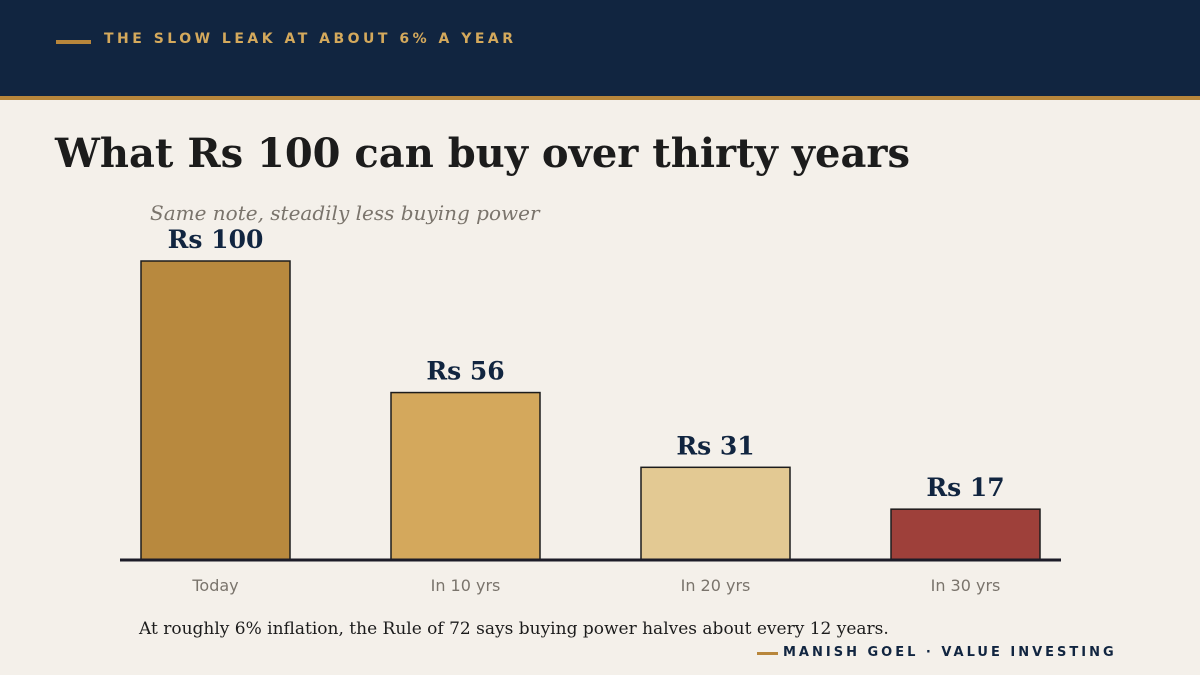 This screenshot has width=1200, height=675. Describe the element at coordinates (73, 42) in the screenshot. I see `kicker-accent-line` at that location.